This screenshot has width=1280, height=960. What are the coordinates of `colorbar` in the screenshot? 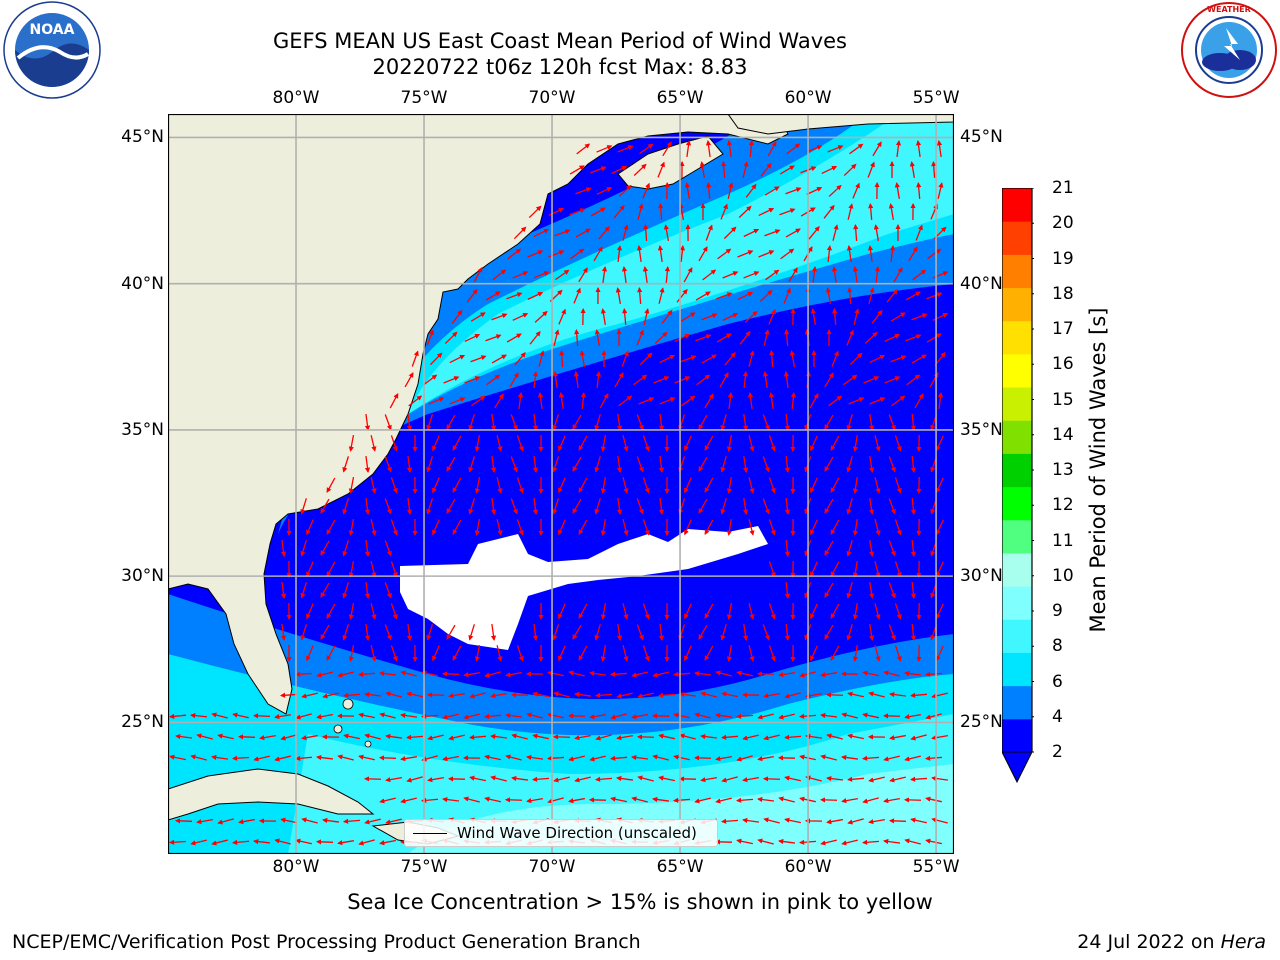 It's located at (1017, 485).